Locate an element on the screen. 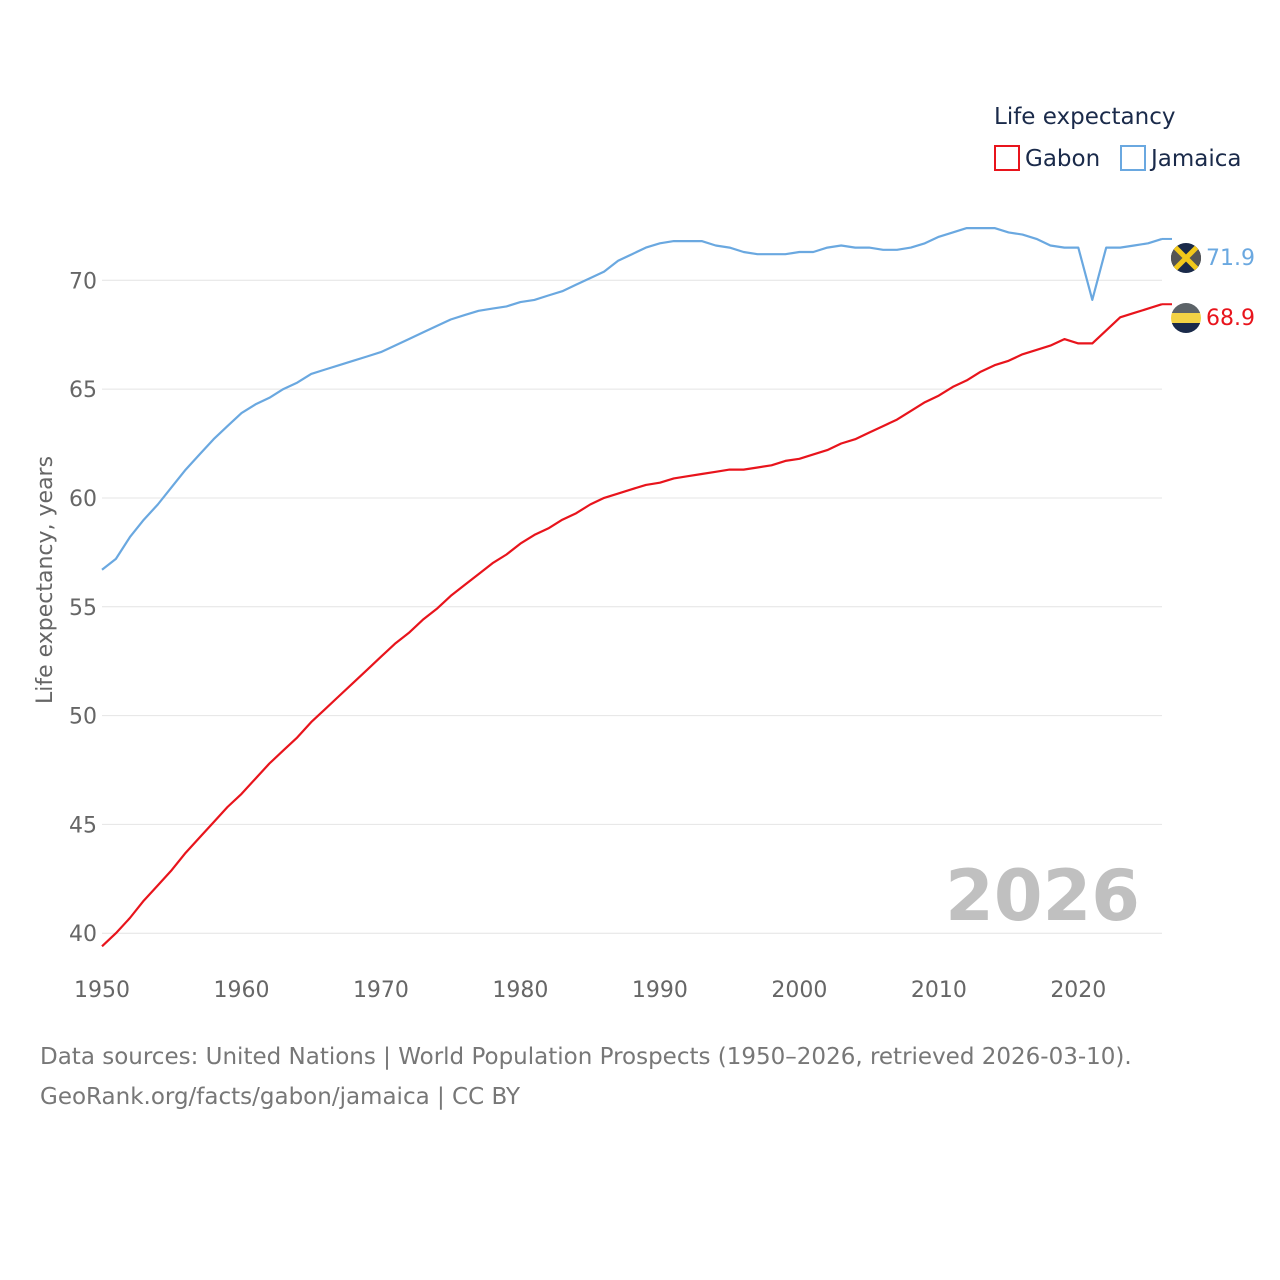 The image size is (1280, 1280). gabon-flag-icon is located at coordinates (1186, 318).